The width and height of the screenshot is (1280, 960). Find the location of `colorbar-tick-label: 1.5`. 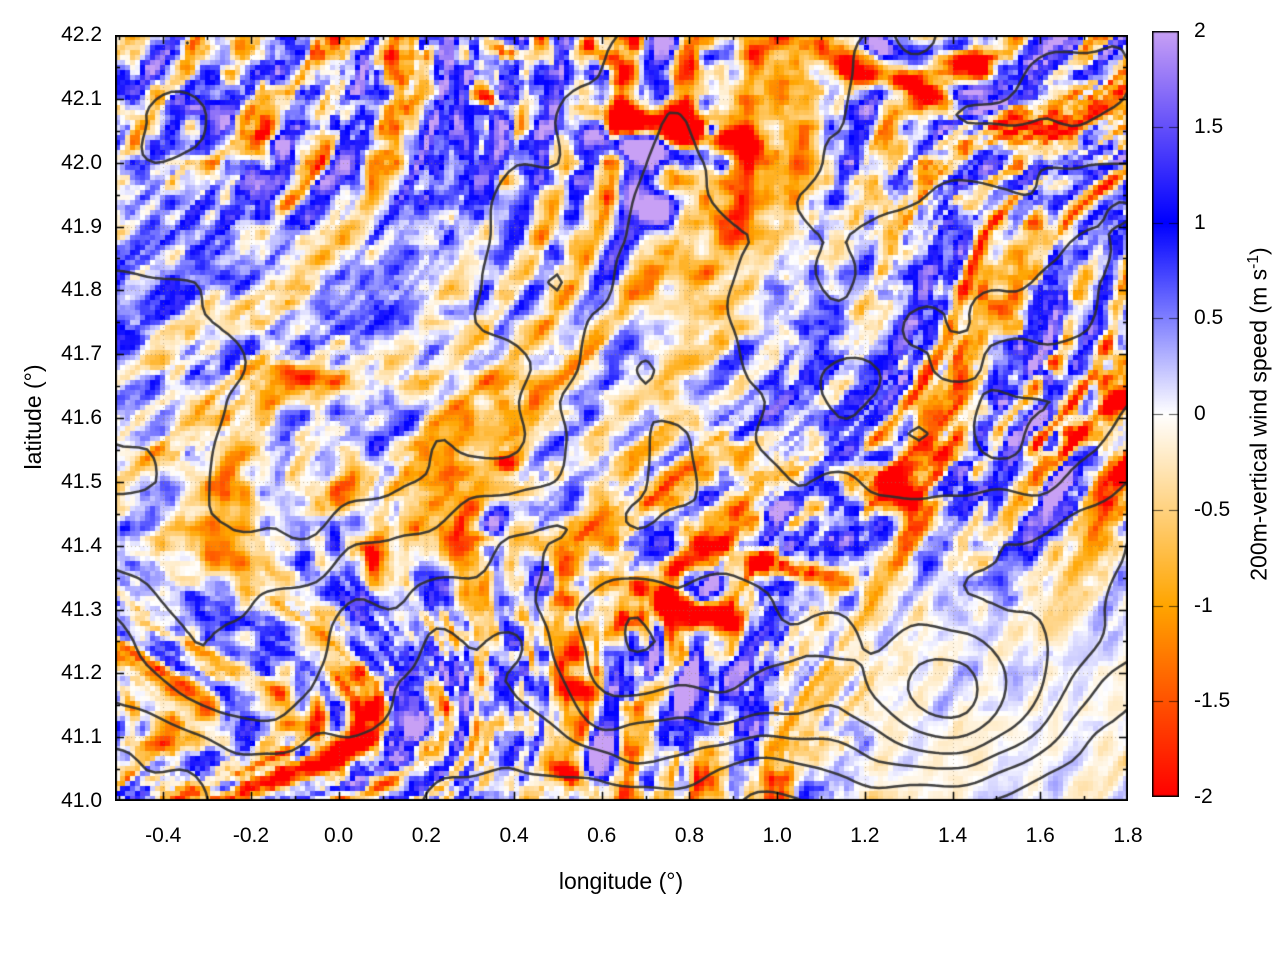

colorbar-tick-label: 1.5 is located at coordinates (1209, 126).